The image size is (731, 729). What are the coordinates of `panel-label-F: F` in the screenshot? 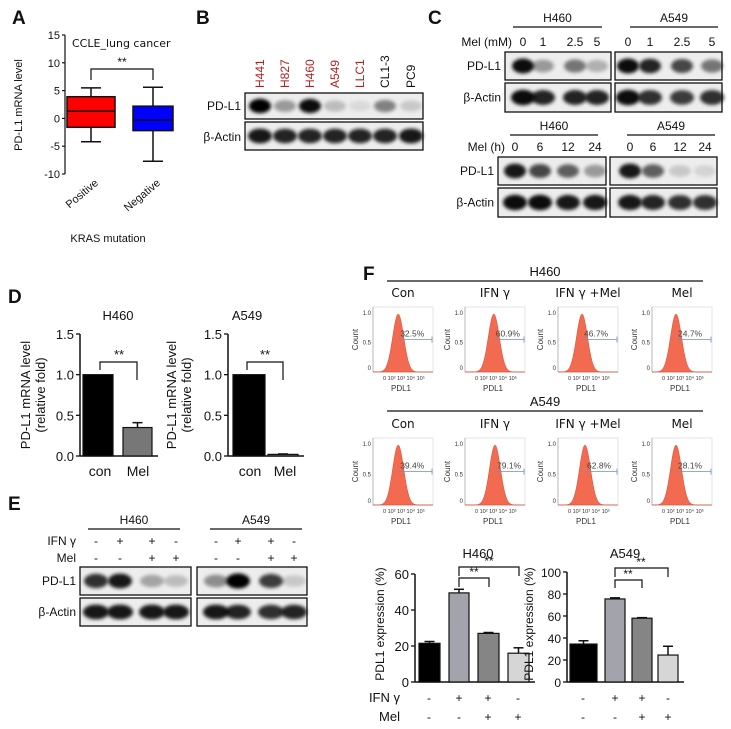 It's located at (369, 274).